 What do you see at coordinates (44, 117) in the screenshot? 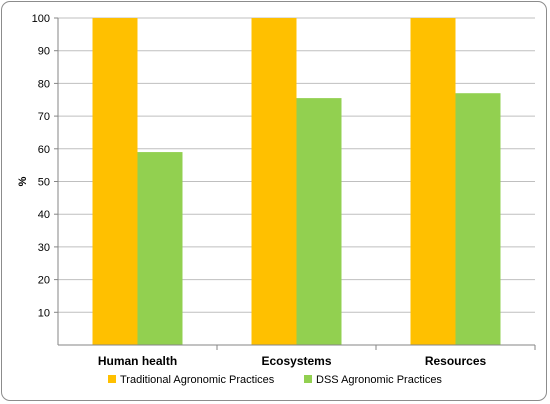
I see `y-tick-label: 70` at bounding box center [44, 117].